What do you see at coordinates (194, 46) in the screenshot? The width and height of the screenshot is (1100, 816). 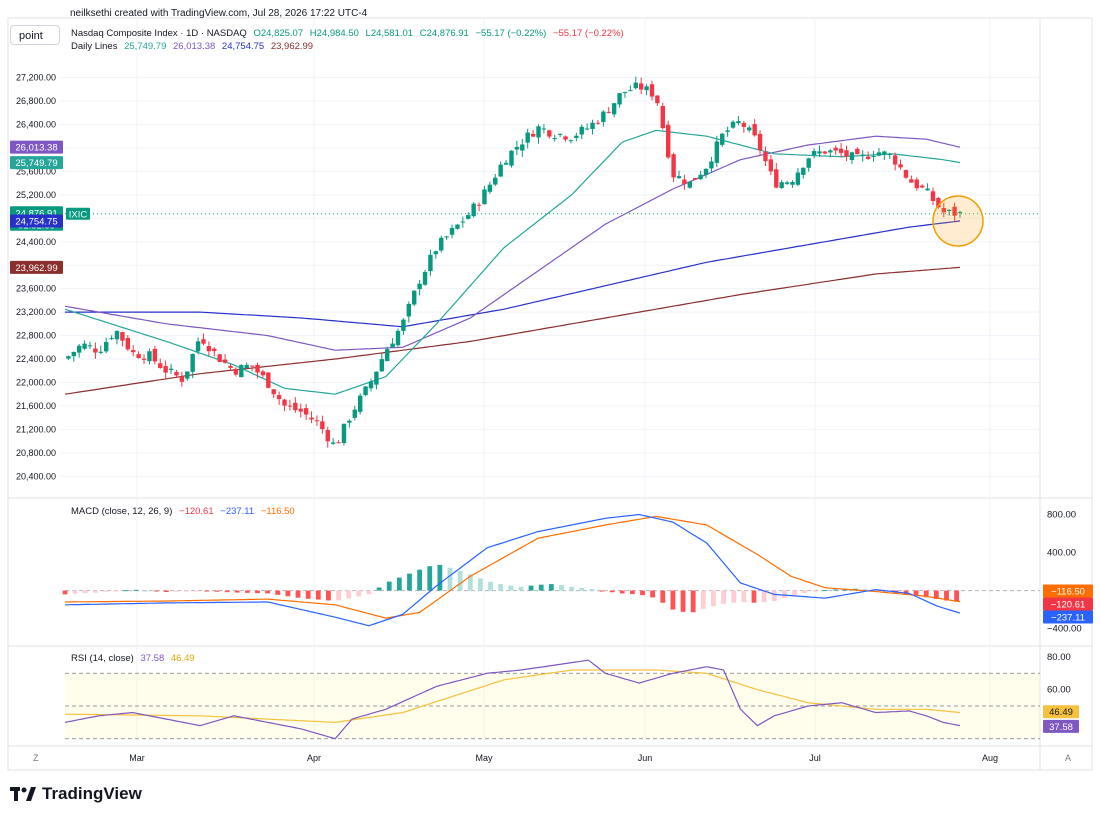 I see `ma50-value: 26,013.38` at bounding box center [194, 46].